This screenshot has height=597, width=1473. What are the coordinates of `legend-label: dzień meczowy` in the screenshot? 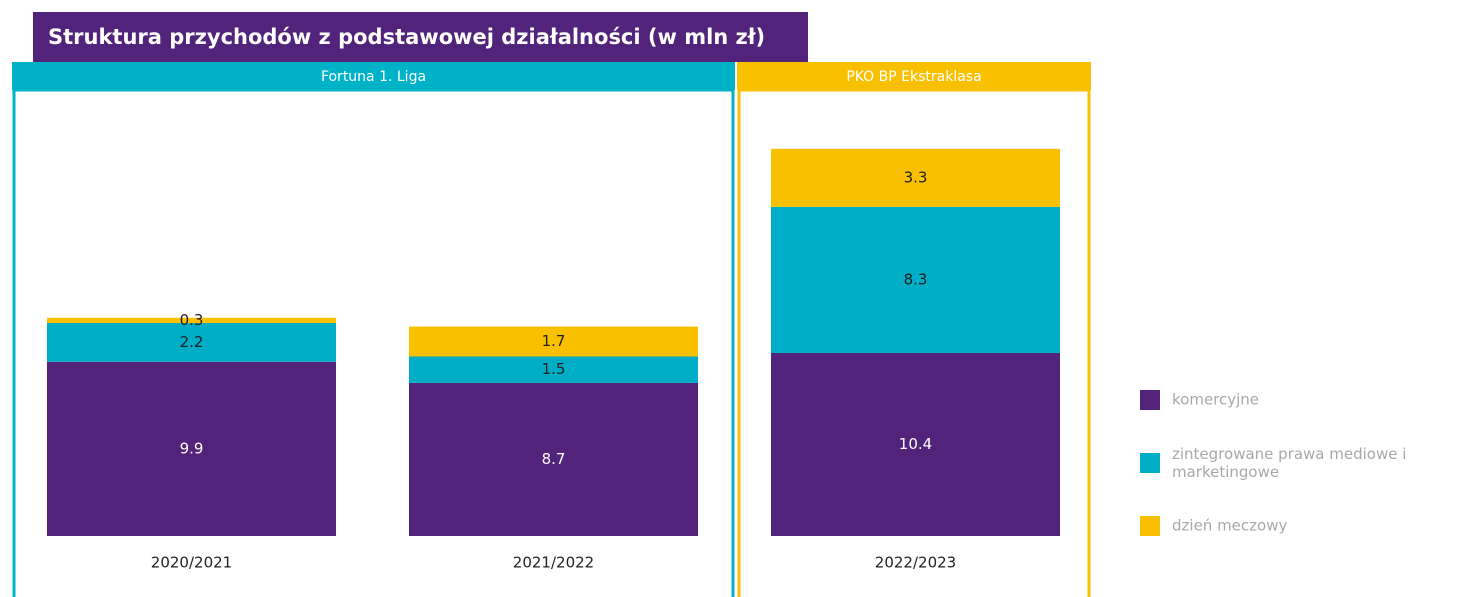 It's located at (1229, 526).